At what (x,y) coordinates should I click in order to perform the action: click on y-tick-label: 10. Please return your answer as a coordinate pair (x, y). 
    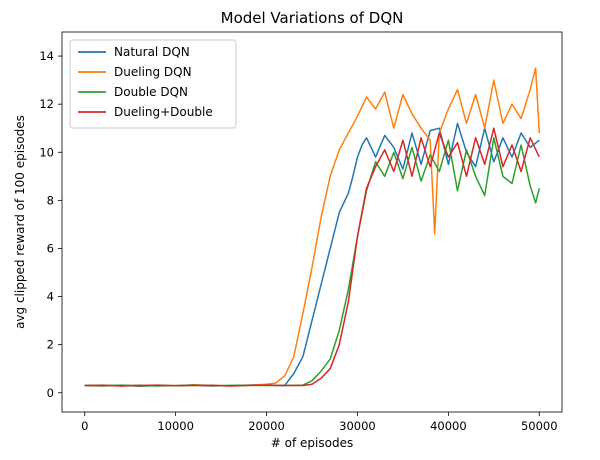
    Looking at the image, I should click on (46, 152).